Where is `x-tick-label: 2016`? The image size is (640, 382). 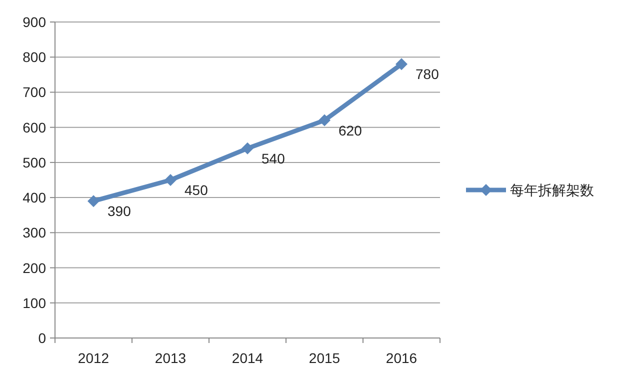
x-tick-label: 2016 is located at coordinates (402, 358).